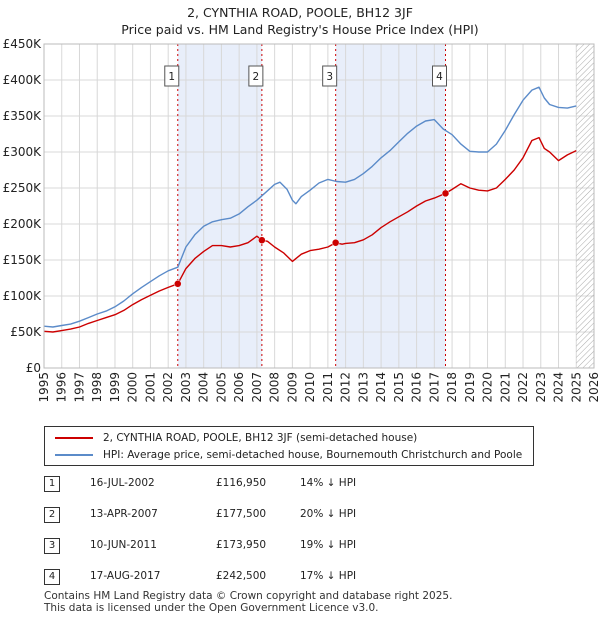  Describe the element at coordinates (399, 387) in the screenshot. I see `x-tick-label: 2015` at that location.